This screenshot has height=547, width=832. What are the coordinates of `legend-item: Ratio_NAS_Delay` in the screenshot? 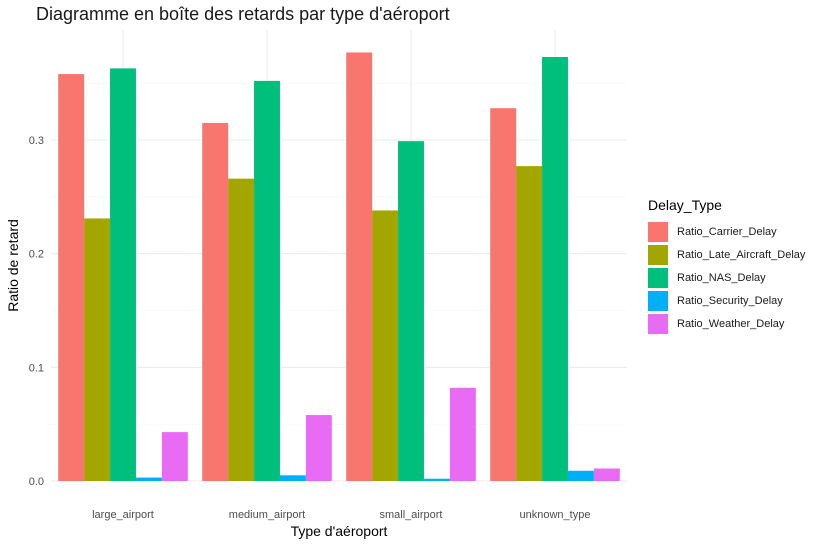 It's located at (726, 277).